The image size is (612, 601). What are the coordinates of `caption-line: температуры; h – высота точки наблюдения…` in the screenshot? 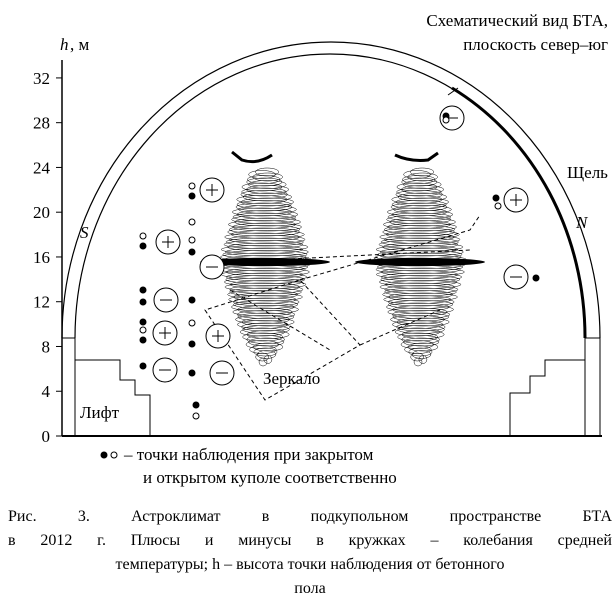 It's located at (310, 564).